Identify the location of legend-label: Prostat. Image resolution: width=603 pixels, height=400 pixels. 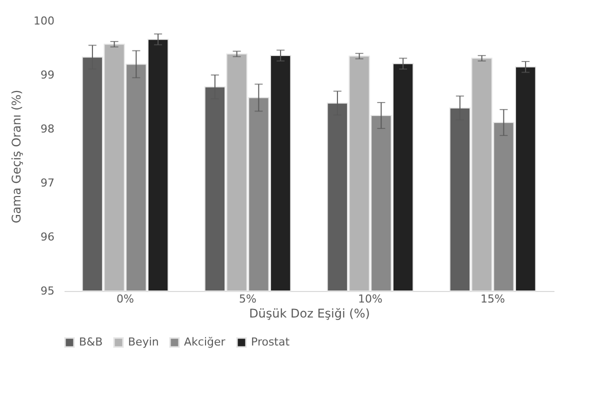
(270, 342).